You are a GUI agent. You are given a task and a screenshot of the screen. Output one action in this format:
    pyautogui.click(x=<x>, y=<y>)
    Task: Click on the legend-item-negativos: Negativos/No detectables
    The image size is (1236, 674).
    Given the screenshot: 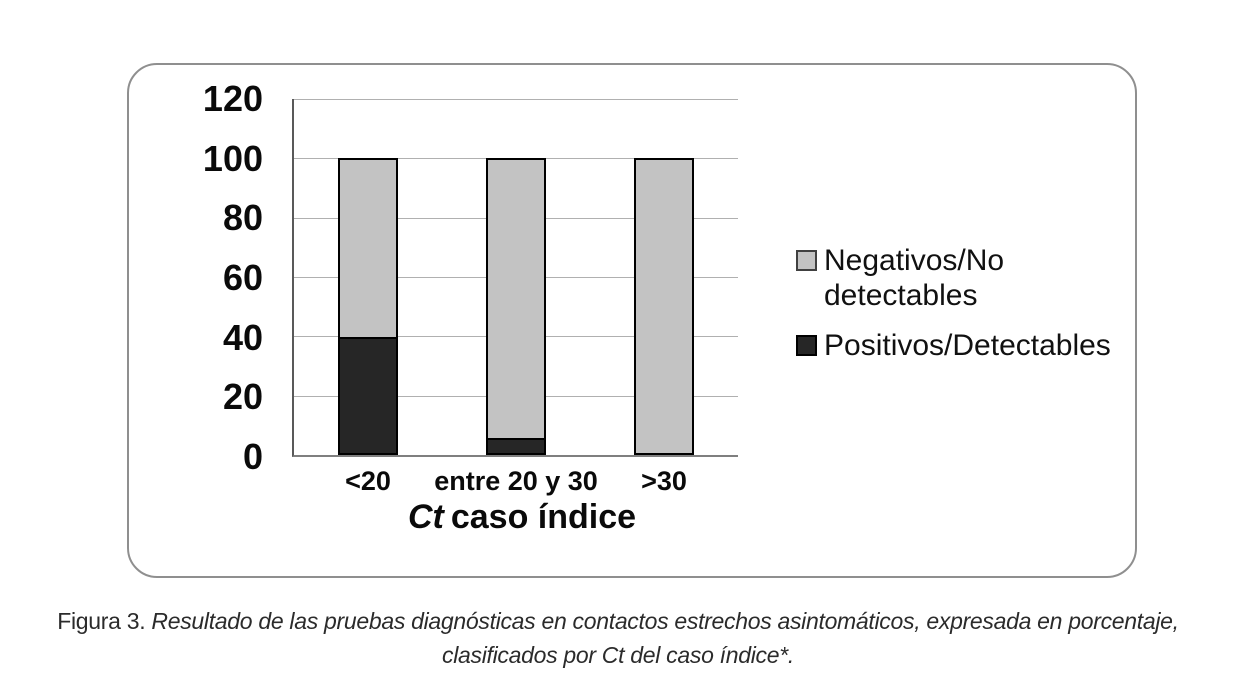 What is the action you would take?
    pyautogui.click(x=953, y=278)
    